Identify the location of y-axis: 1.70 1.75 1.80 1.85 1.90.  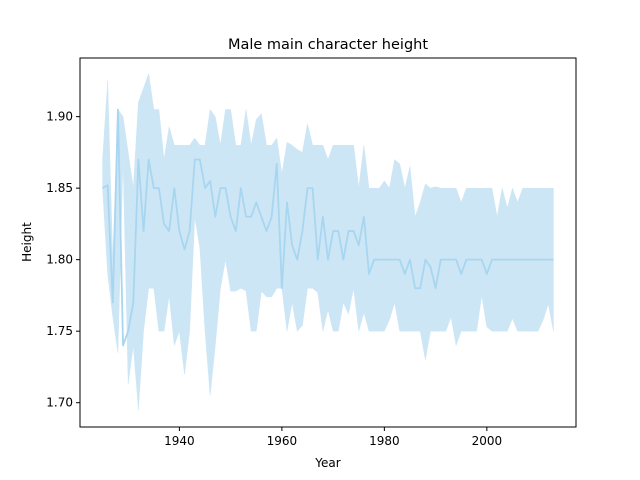
(63, 260).